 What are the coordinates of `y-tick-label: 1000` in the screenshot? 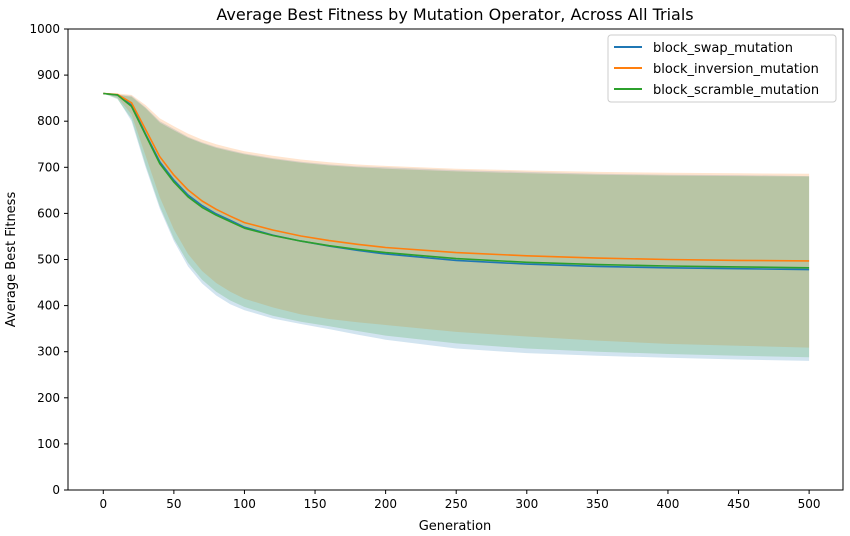 It's located at (44, 29).